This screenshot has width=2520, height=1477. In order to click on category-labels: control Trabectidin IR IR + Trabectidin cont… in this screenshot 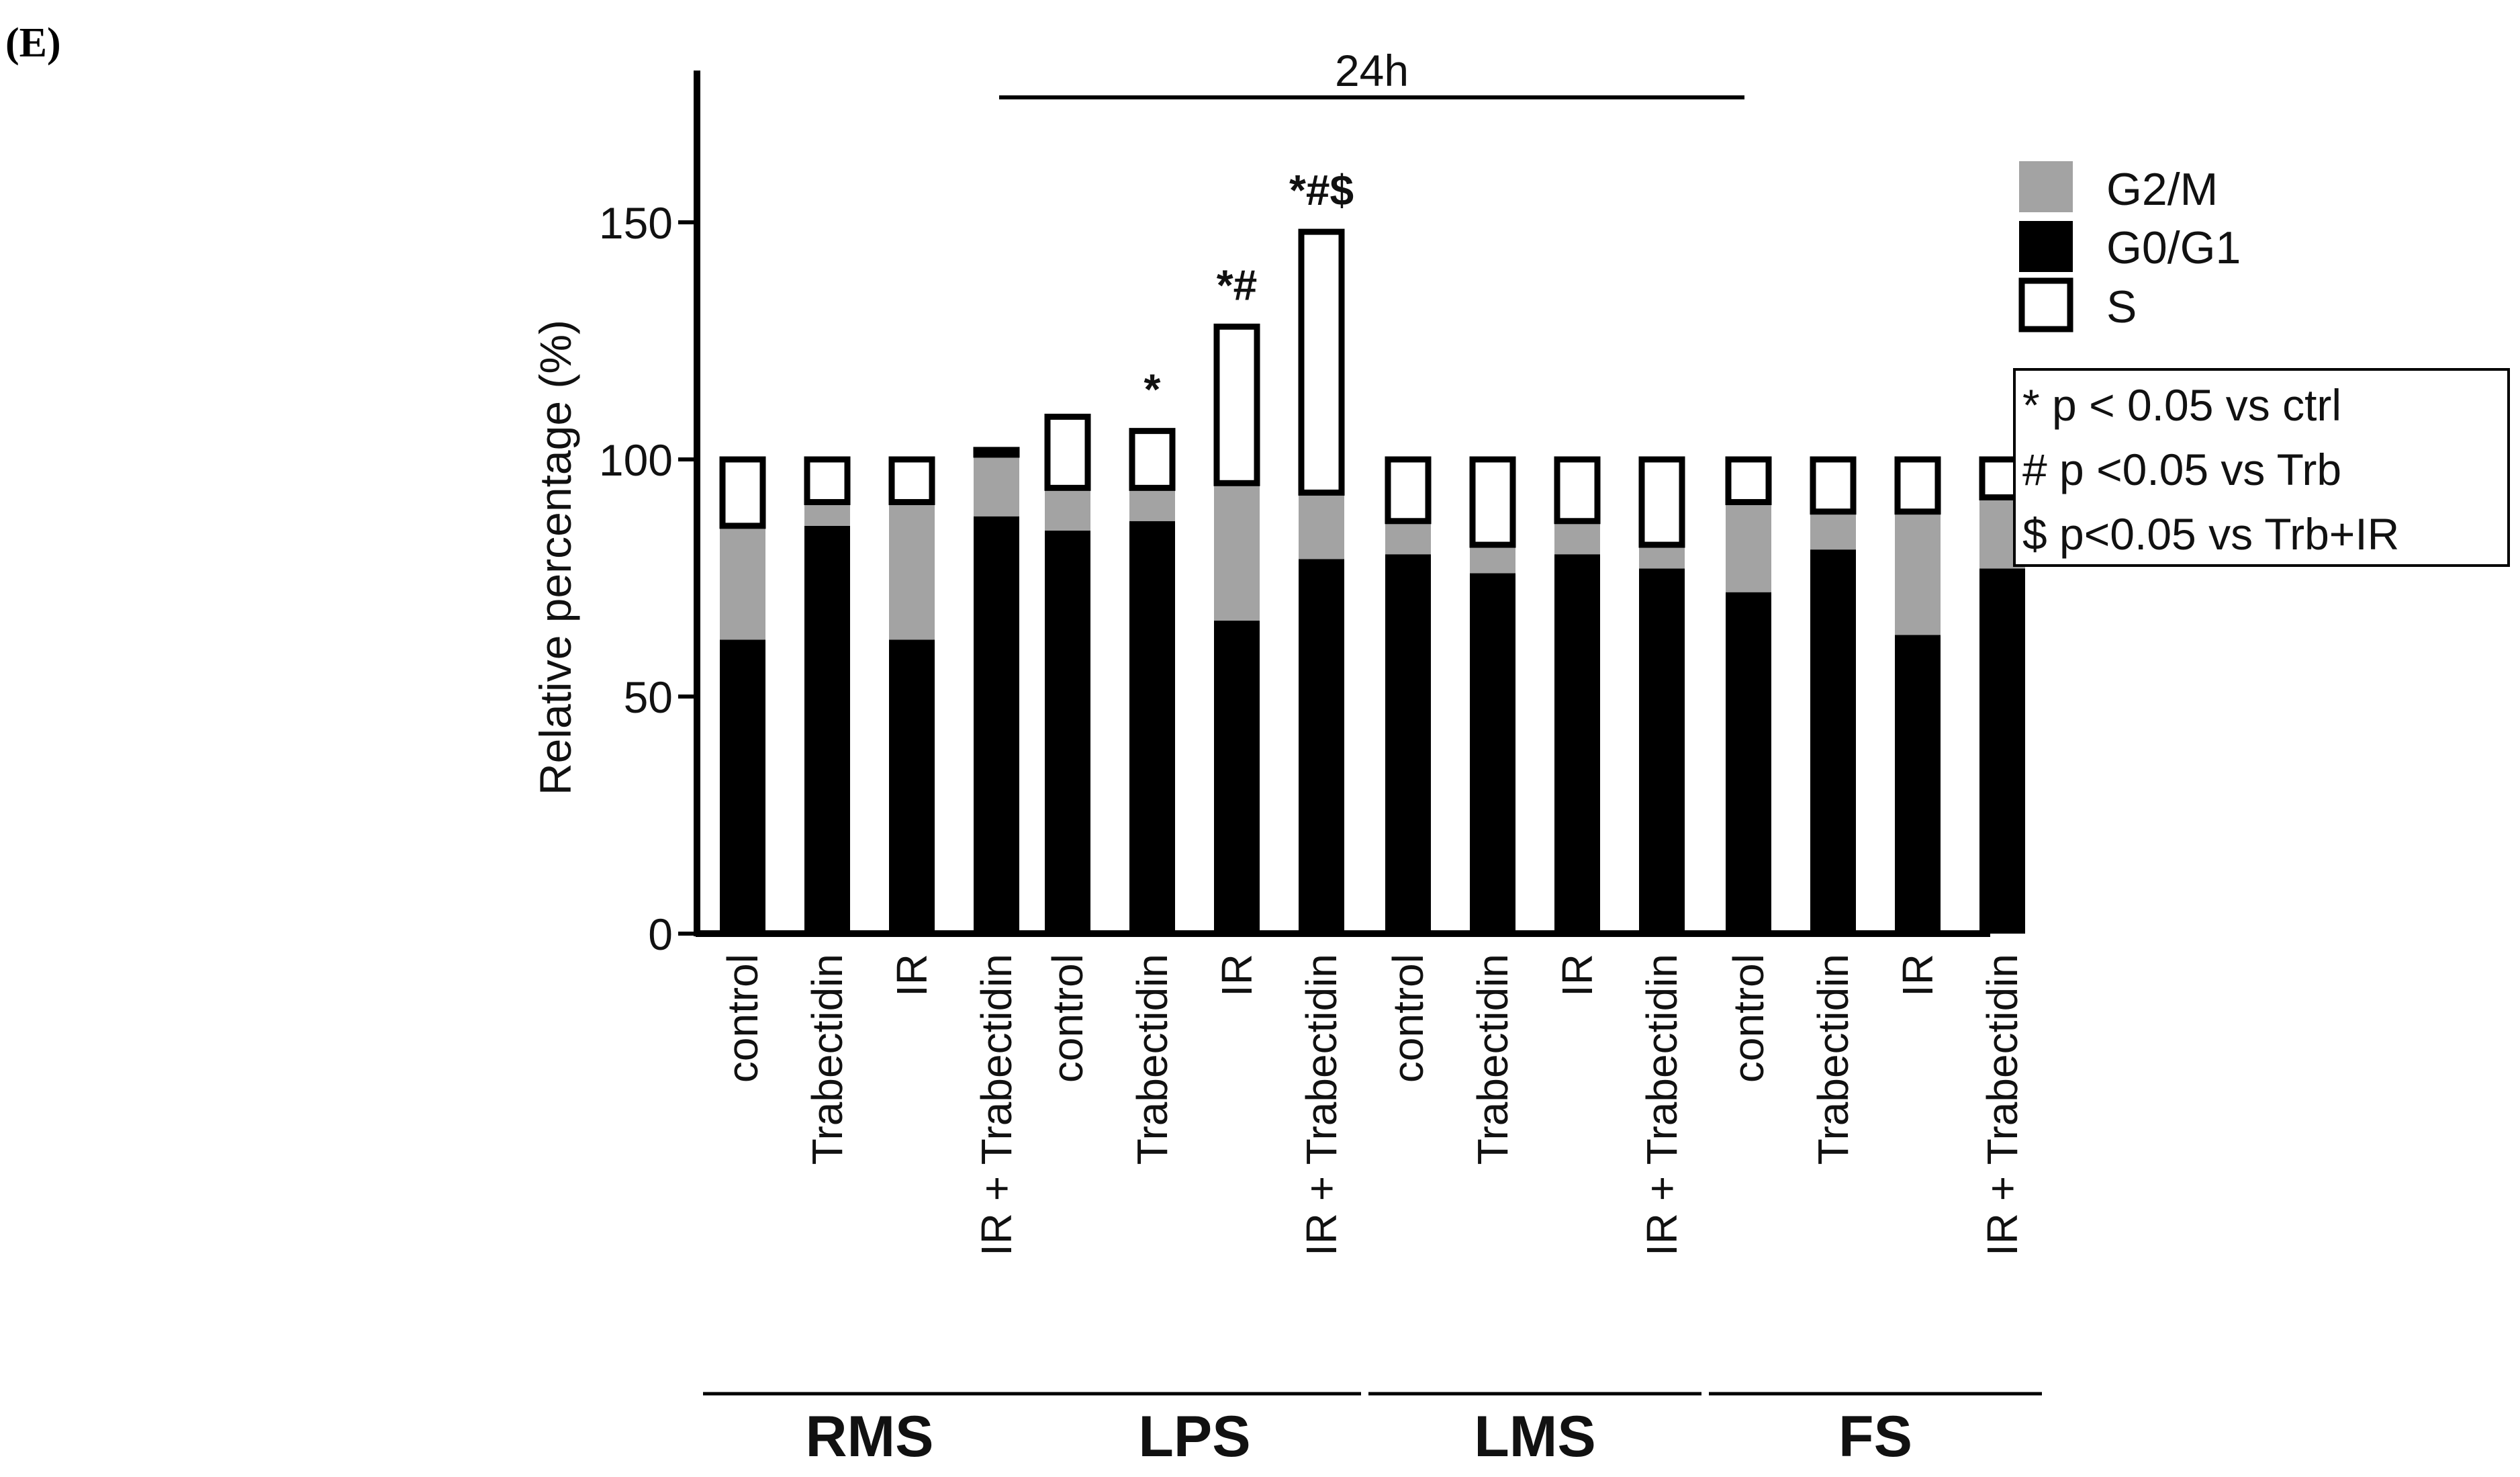, I will do `click(1372, 1105)`.